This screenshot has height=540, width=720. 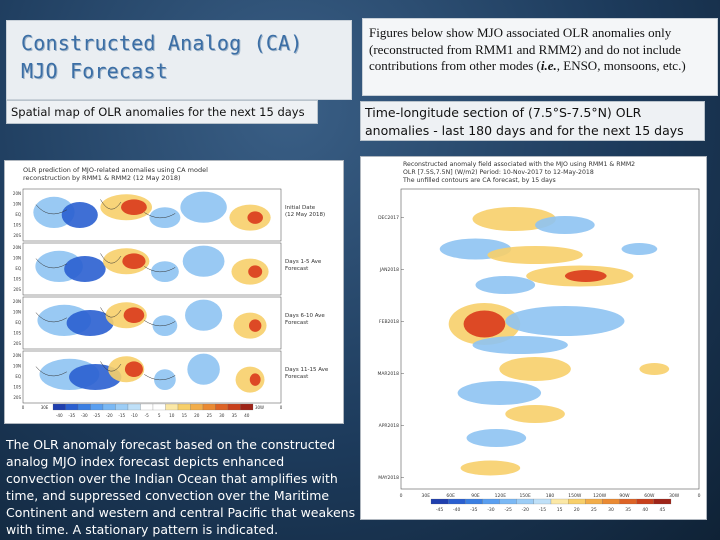 What do you see at coordinates (388, 218) in the screenshot?
I see `tl-date-label: DEC2017` at bounding box center [388, 218].